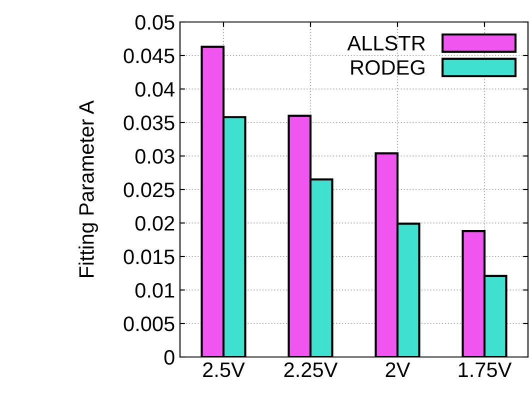 The width and height of the screenshot is (530, 405). What do you see at coordinates (154, 22) in the screenshot?
I see `y-tick-label: 0.05` at bounding box center [154, 22].